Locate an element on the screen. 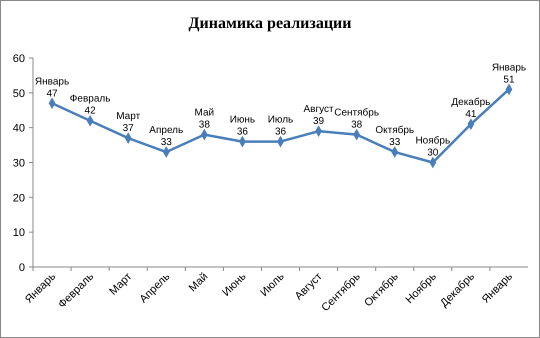  data-label: 37 is located at coordinates (128, 128).